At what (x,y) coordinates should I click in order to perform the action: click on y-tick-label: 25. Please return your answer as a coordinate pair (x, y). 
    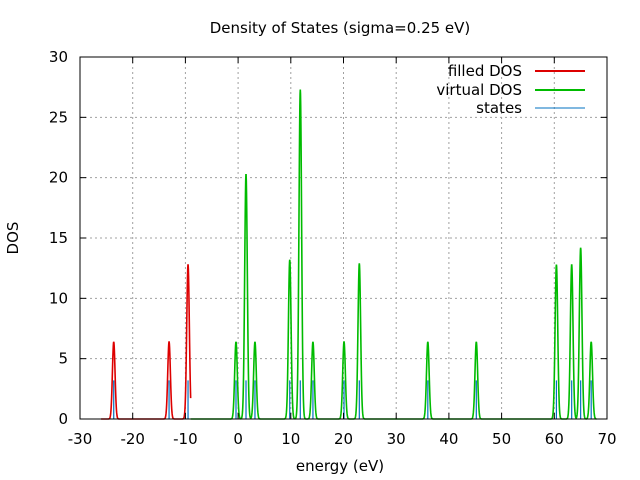
    Looking at the image, I should click on (58, 117).